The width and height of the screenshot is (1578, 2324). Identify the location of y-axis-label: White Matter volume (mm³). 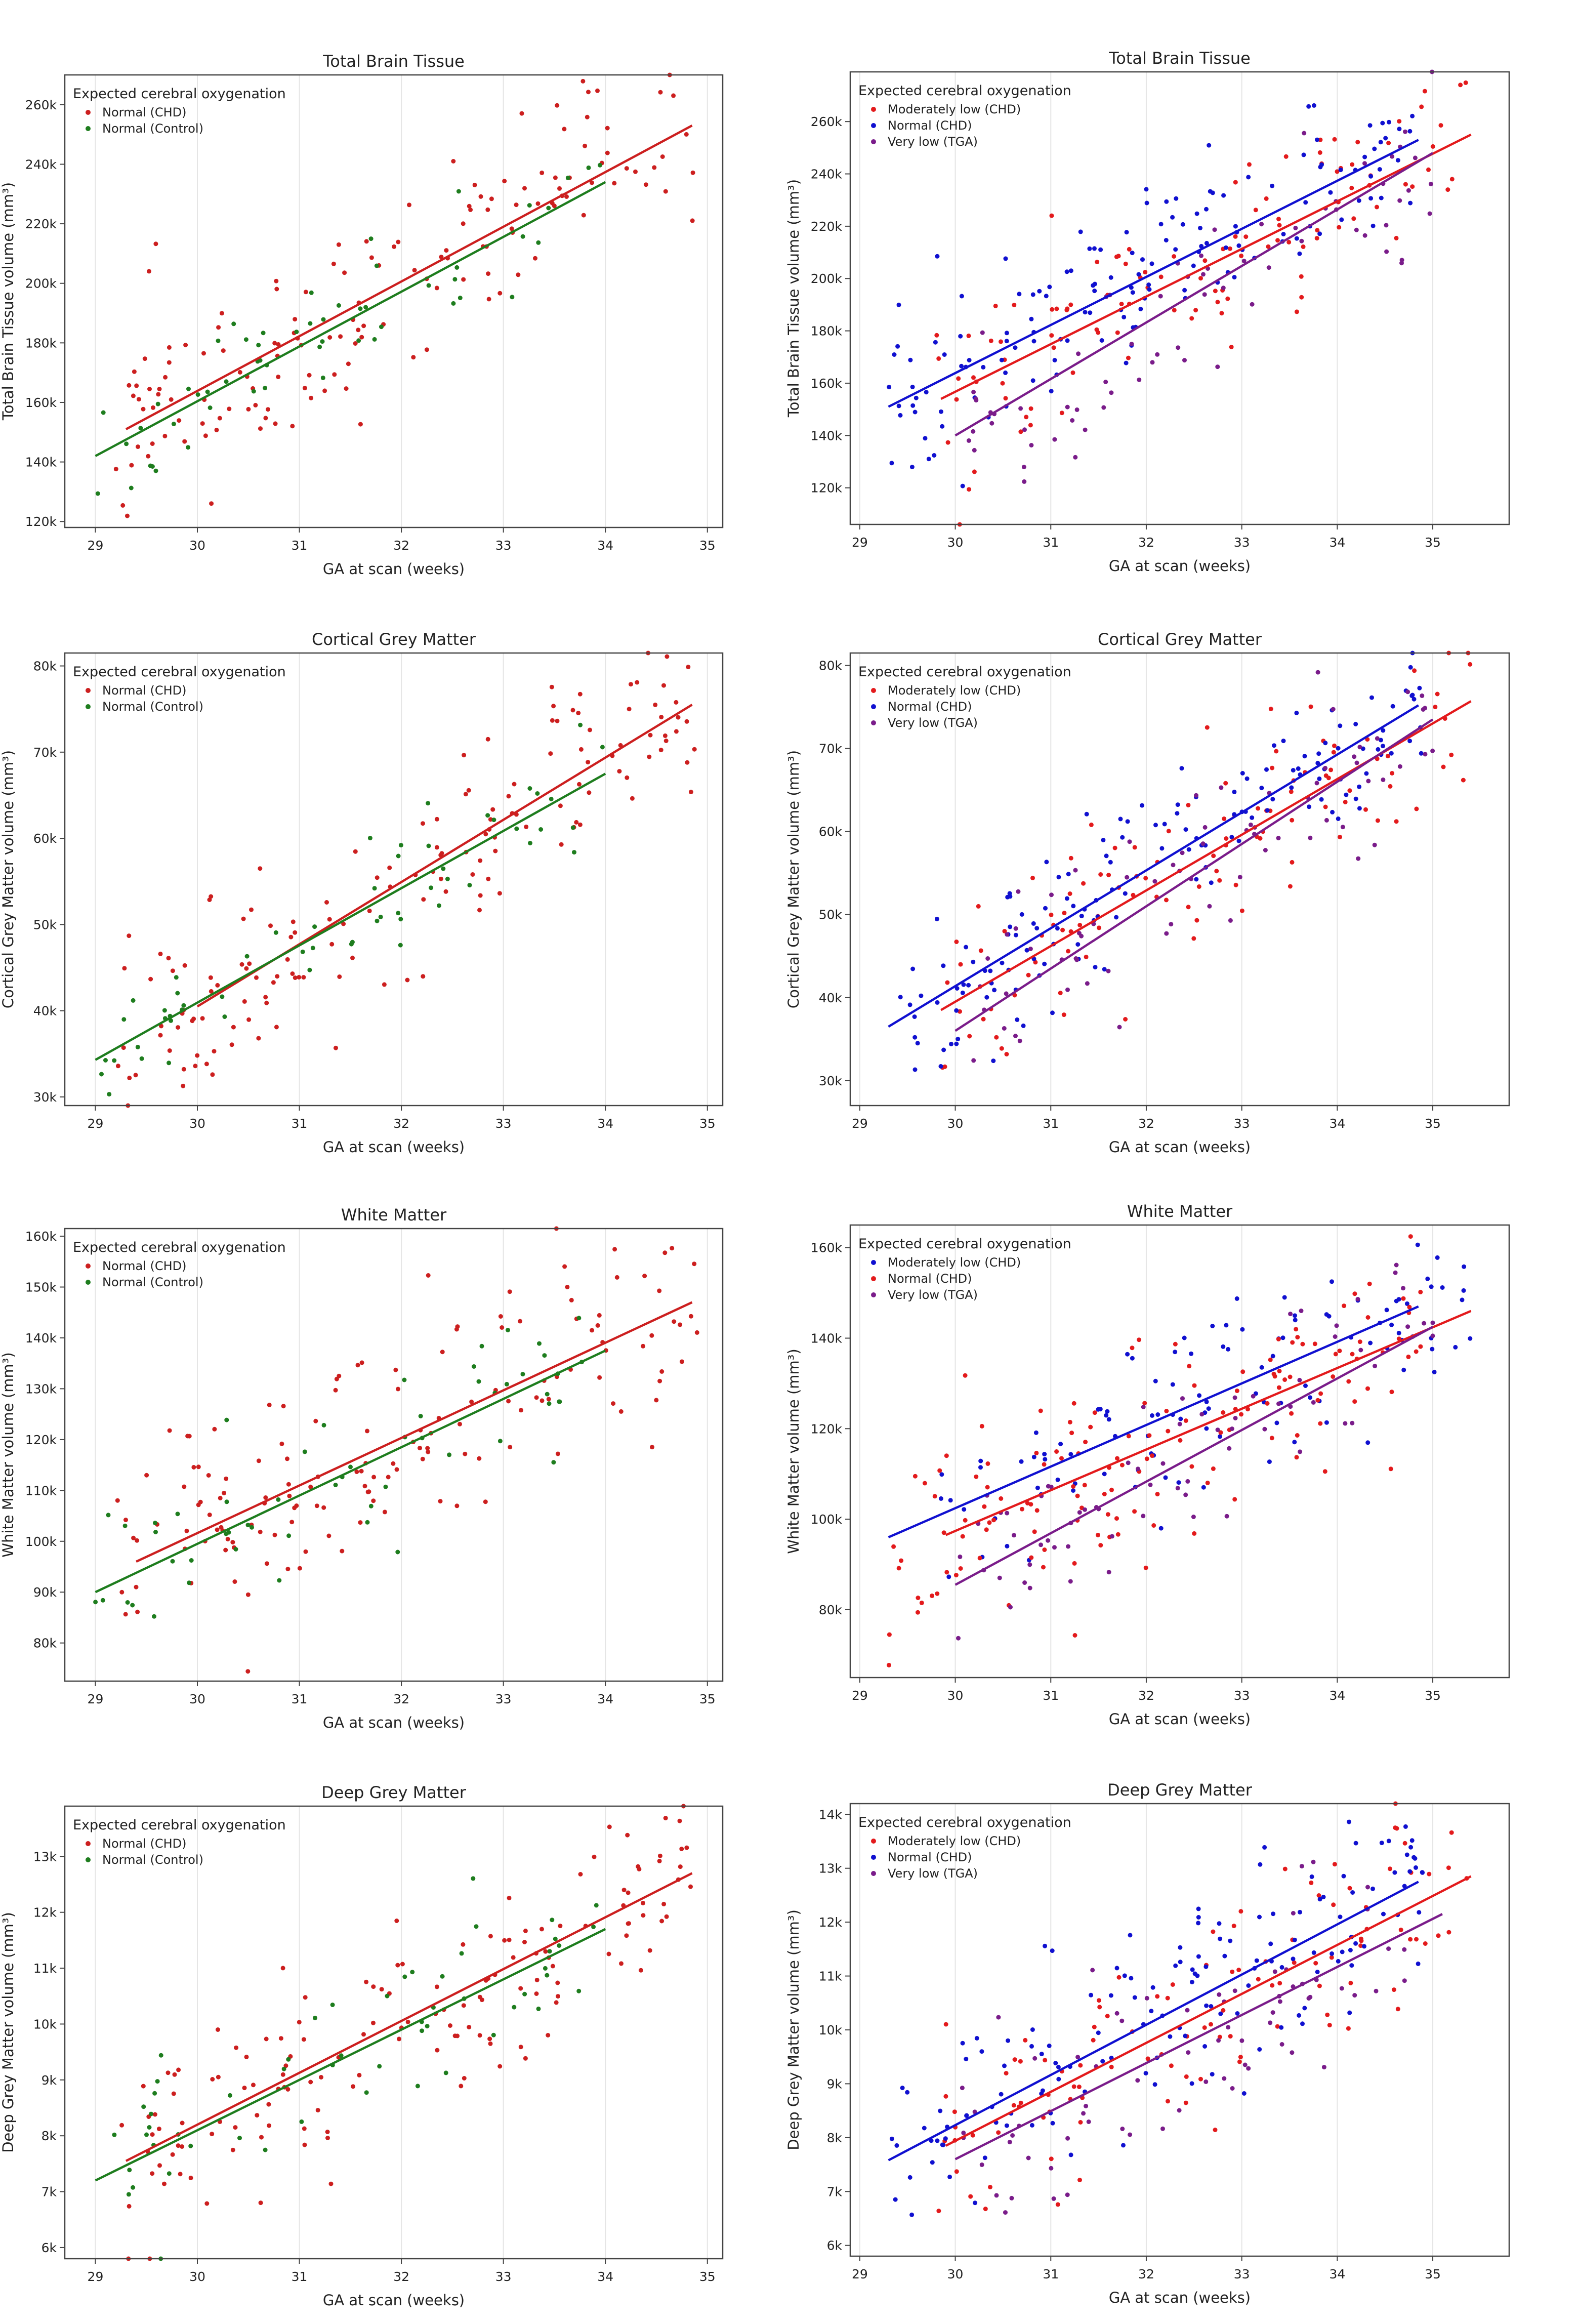
(8, 1454).